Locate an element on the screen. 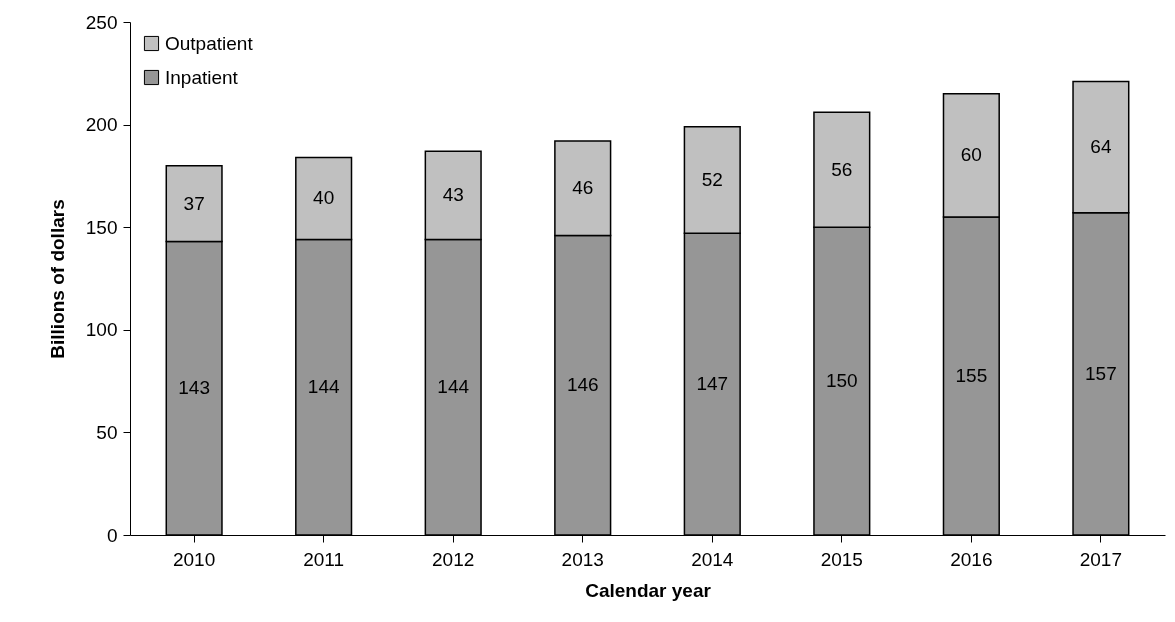 Image resolution: width=1175 pixels, height=622 pixels. y-axis-title: Billions of dollars is located at coordinates (57, 279).